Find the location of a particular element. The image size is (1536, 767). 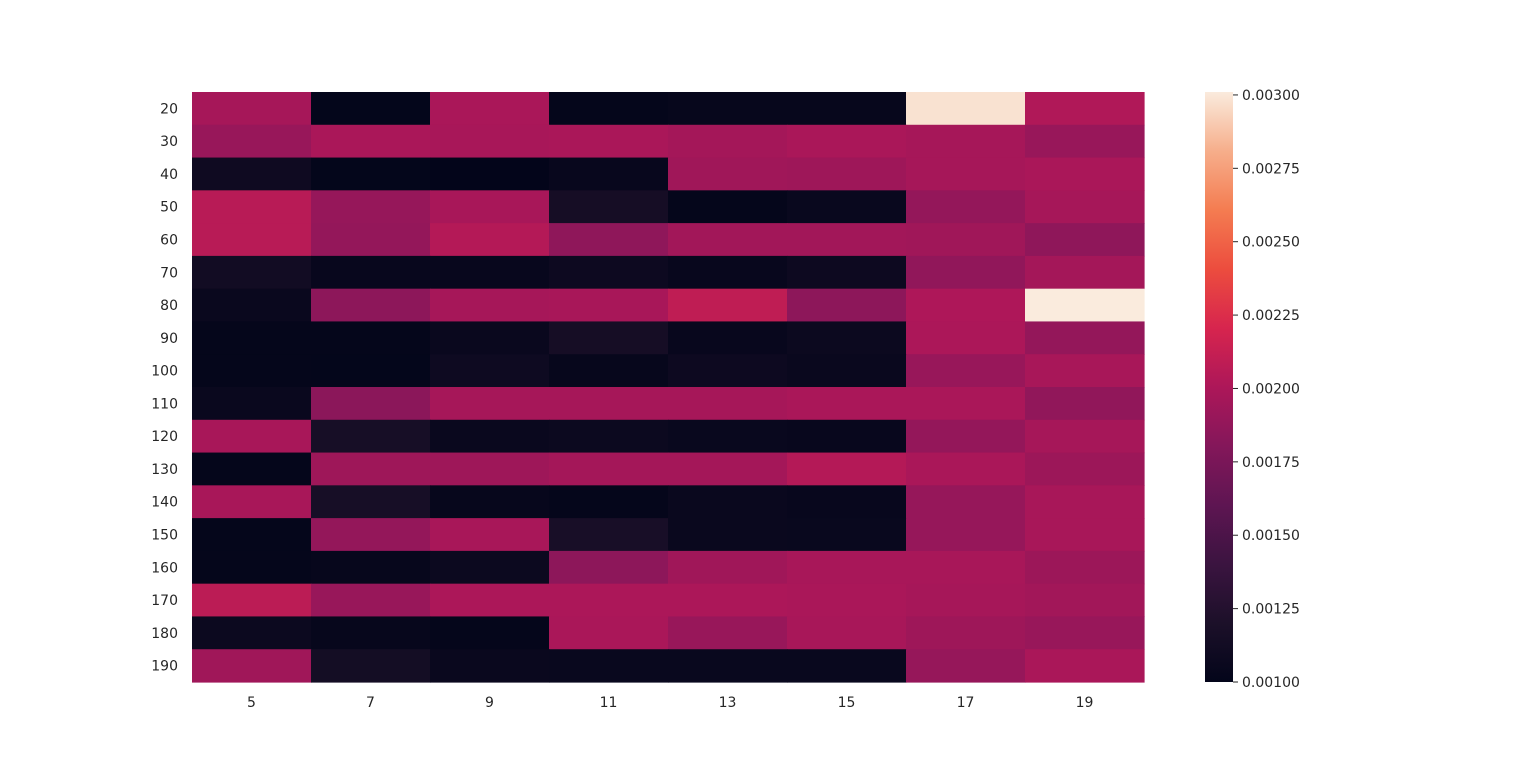

heatmap-cell-r170-c17 is located at coordinates (966, 600).